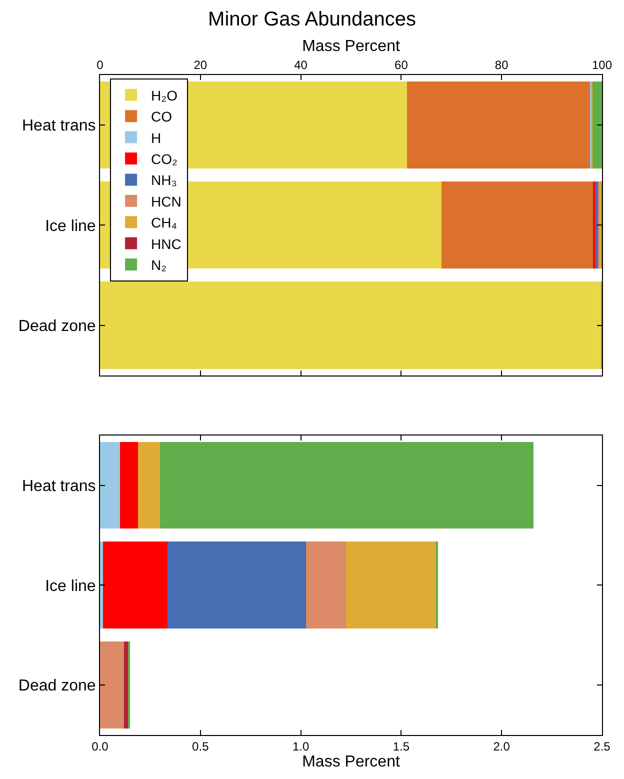 This screenshot has width=624, height=779. I want to click on legend-label: H₂O, so click(164, 95).